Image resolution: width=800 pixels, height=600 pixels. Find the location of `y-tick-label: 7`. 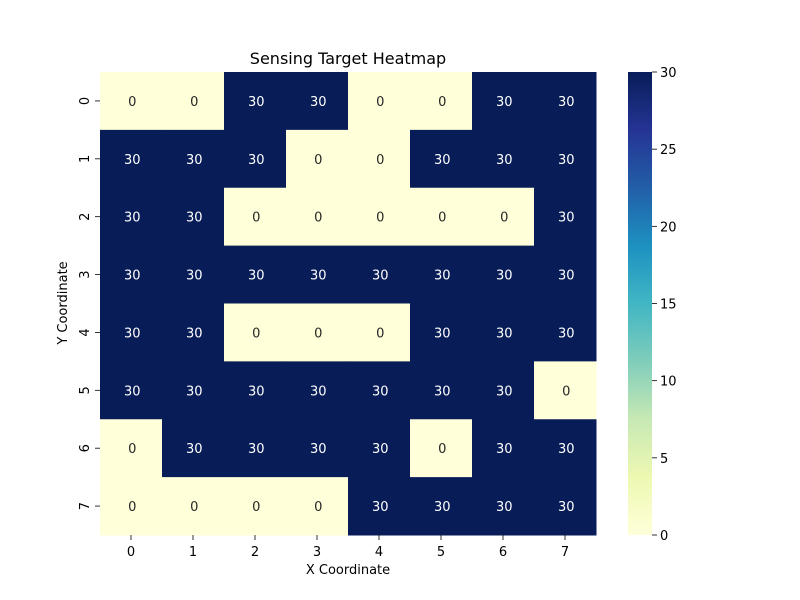

y-tick-label: 7 is located at coordinates (85, 506).